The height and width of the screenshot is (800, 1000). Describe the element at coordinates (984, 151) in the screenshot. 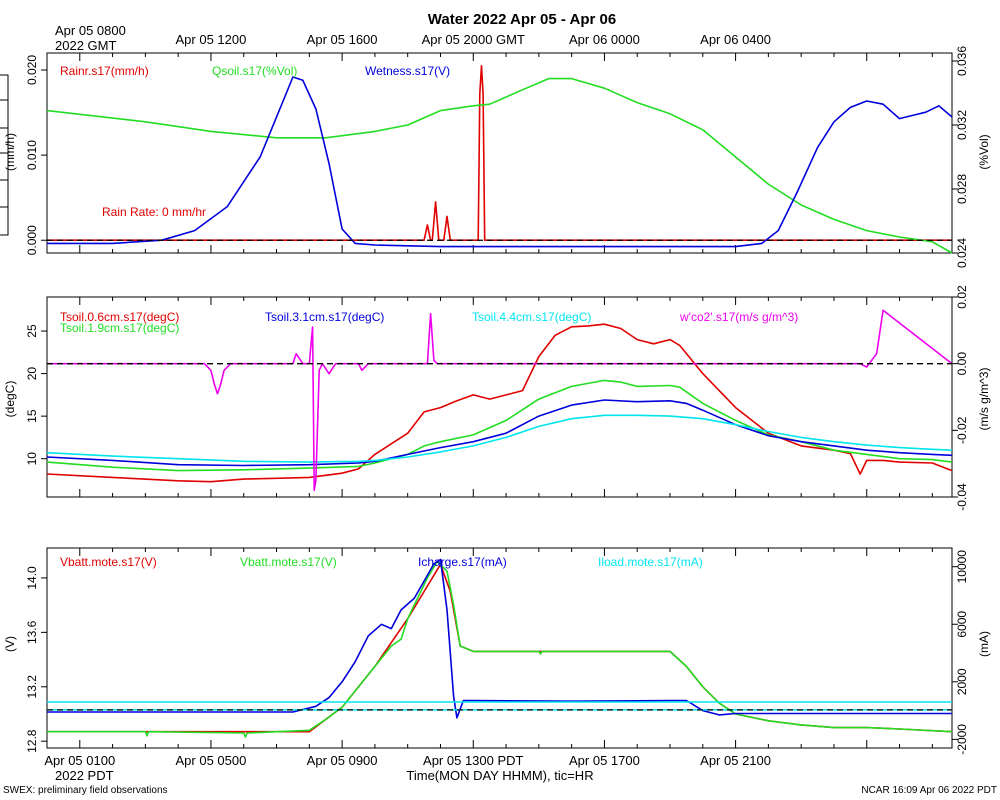

I see `right-axis-title: (%Vol)` at that location.